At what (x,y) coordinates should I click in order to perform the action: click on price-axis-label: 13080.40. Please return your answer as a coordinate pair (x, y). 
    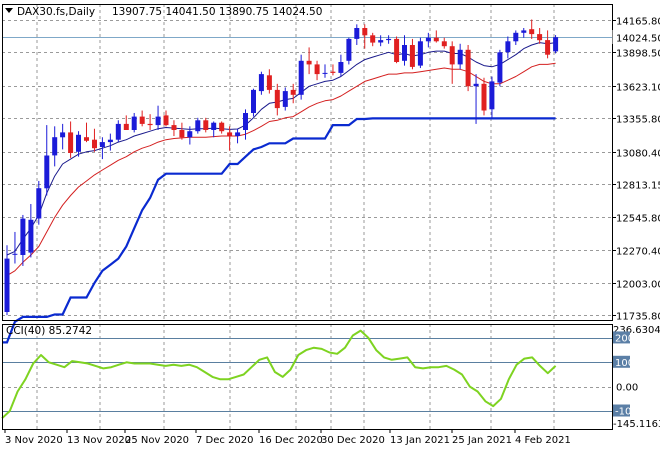
    Looking at the image, I should click on (638, 154).